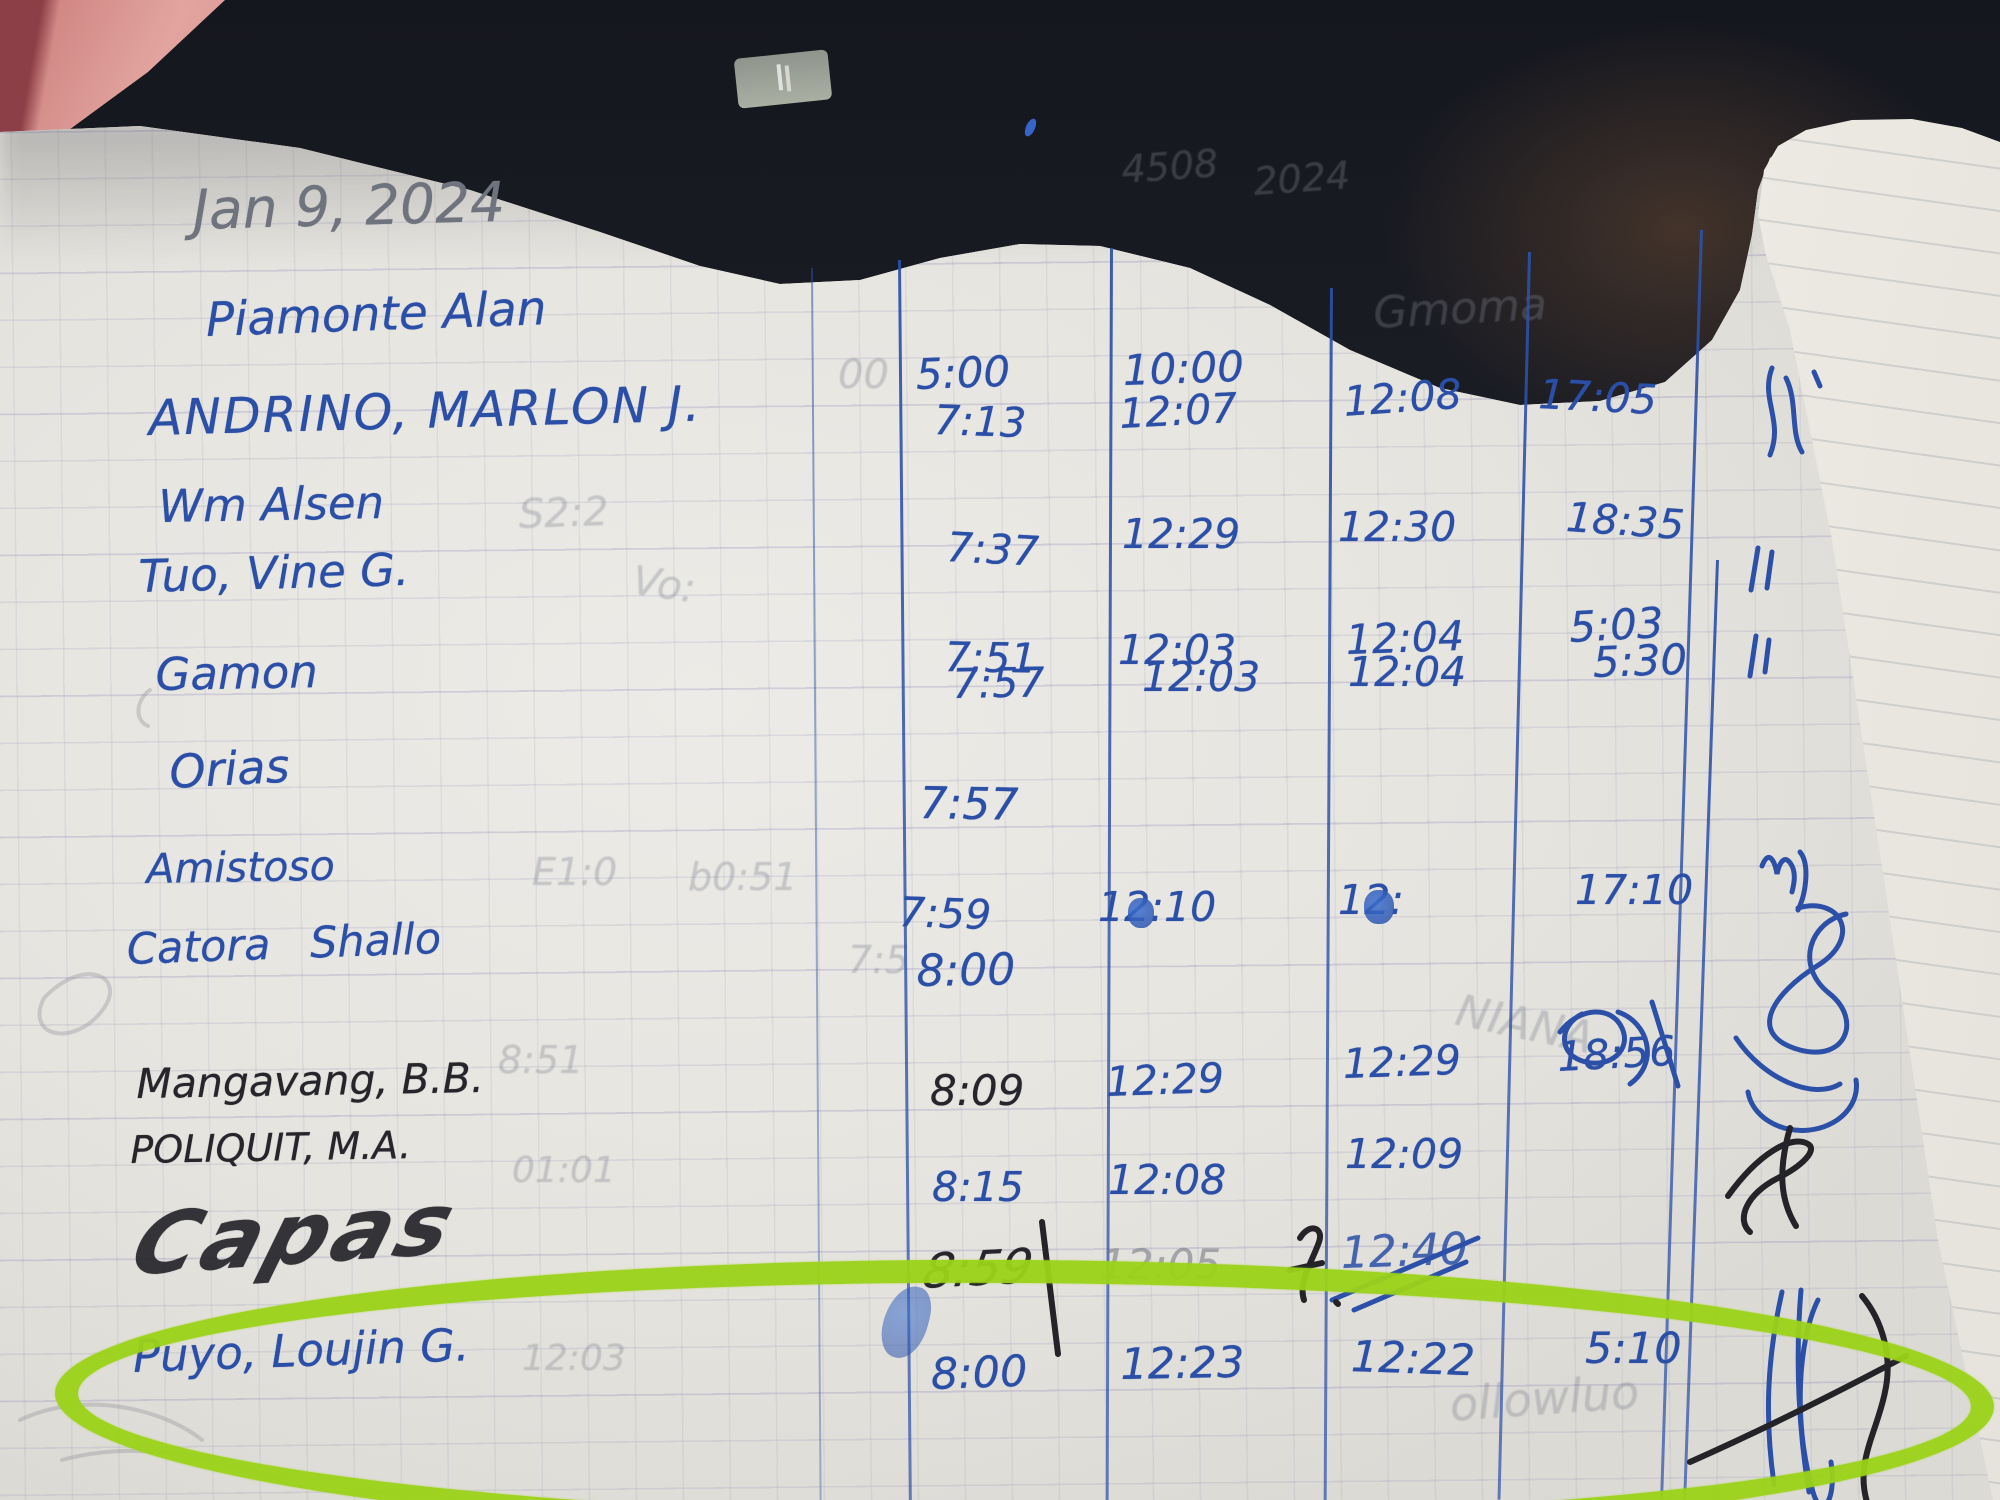 Image resolution: width=2000 pixels, height=1500 pixels. I want to click on time-cell: 12:08, so click(1167, 1180).